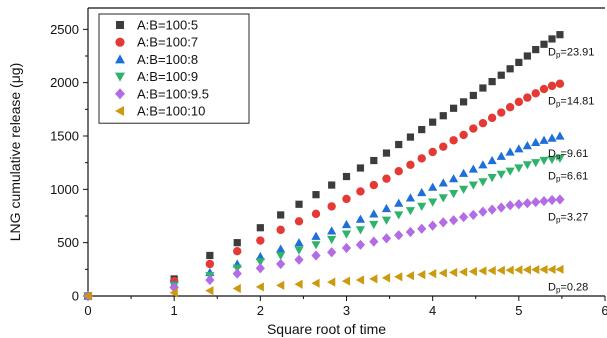  Describe the element at coordinates (64, 29) in the screenshot. I see `y-tick-label: 2500` at that location.